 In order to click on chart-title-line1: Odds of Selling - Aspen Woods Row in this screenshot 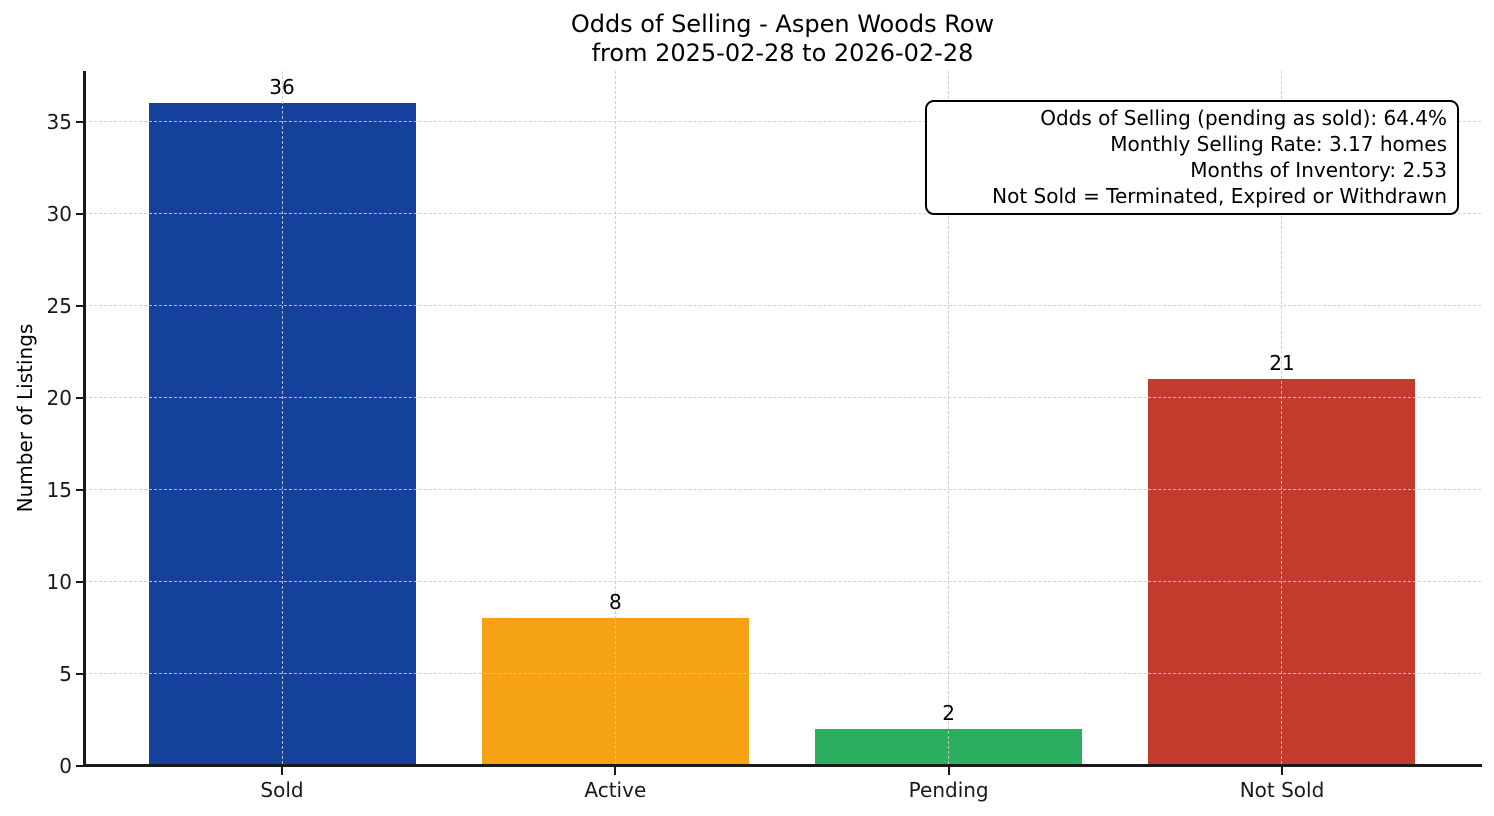, I will do `click(782, 24)`.